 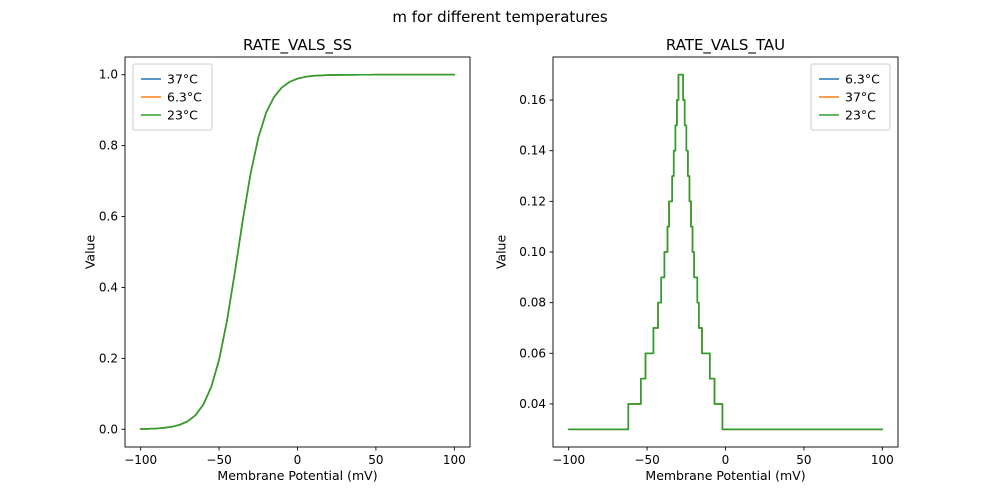 What do you see at coordinates (108, 429) in the screenshot?
I see `y-tick-label: 0.0` at bounding box center [108, 429].